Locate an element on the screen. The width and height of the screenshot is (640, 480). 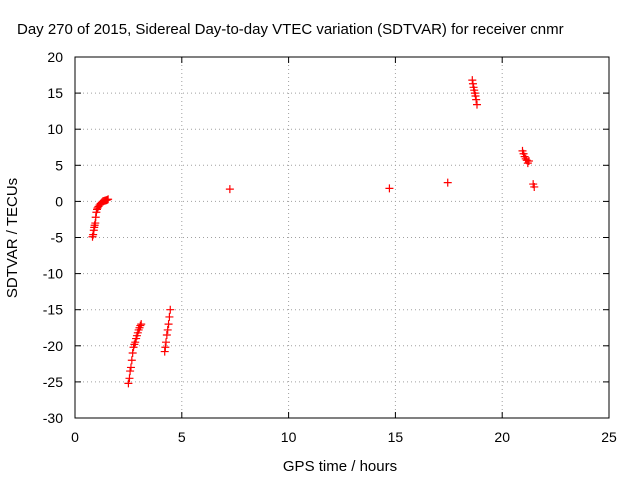
y-tick-label: 5 is located at coordinates (59, 165).